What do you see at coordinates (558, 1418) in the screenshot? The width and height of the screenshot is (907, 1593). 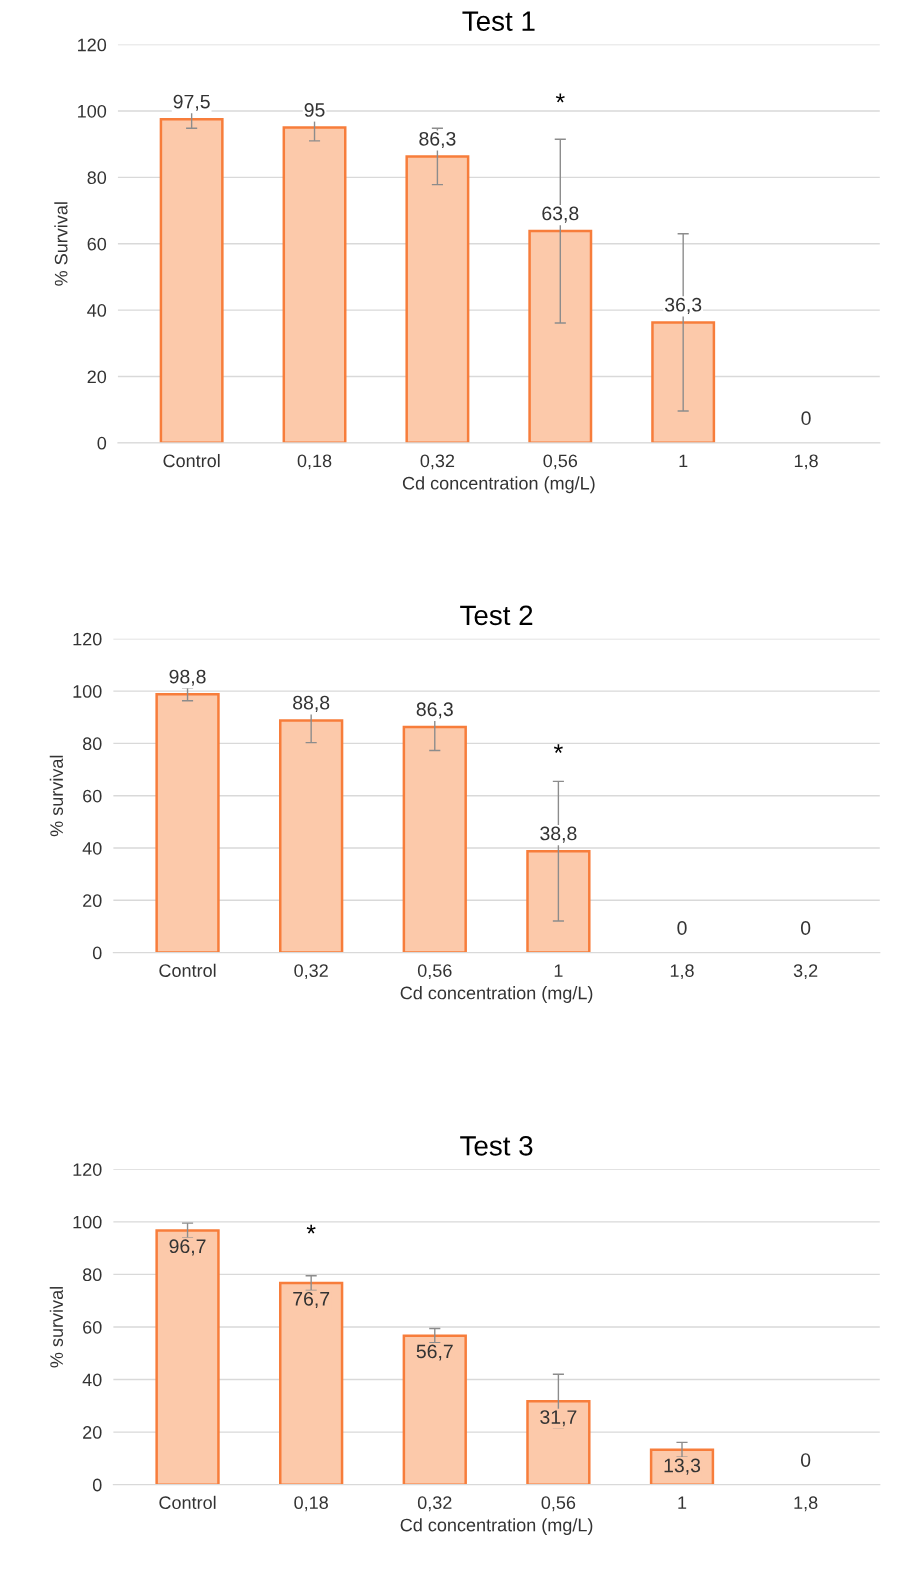 I see `data-label: 31,7` at bounding box center [558, 1418].